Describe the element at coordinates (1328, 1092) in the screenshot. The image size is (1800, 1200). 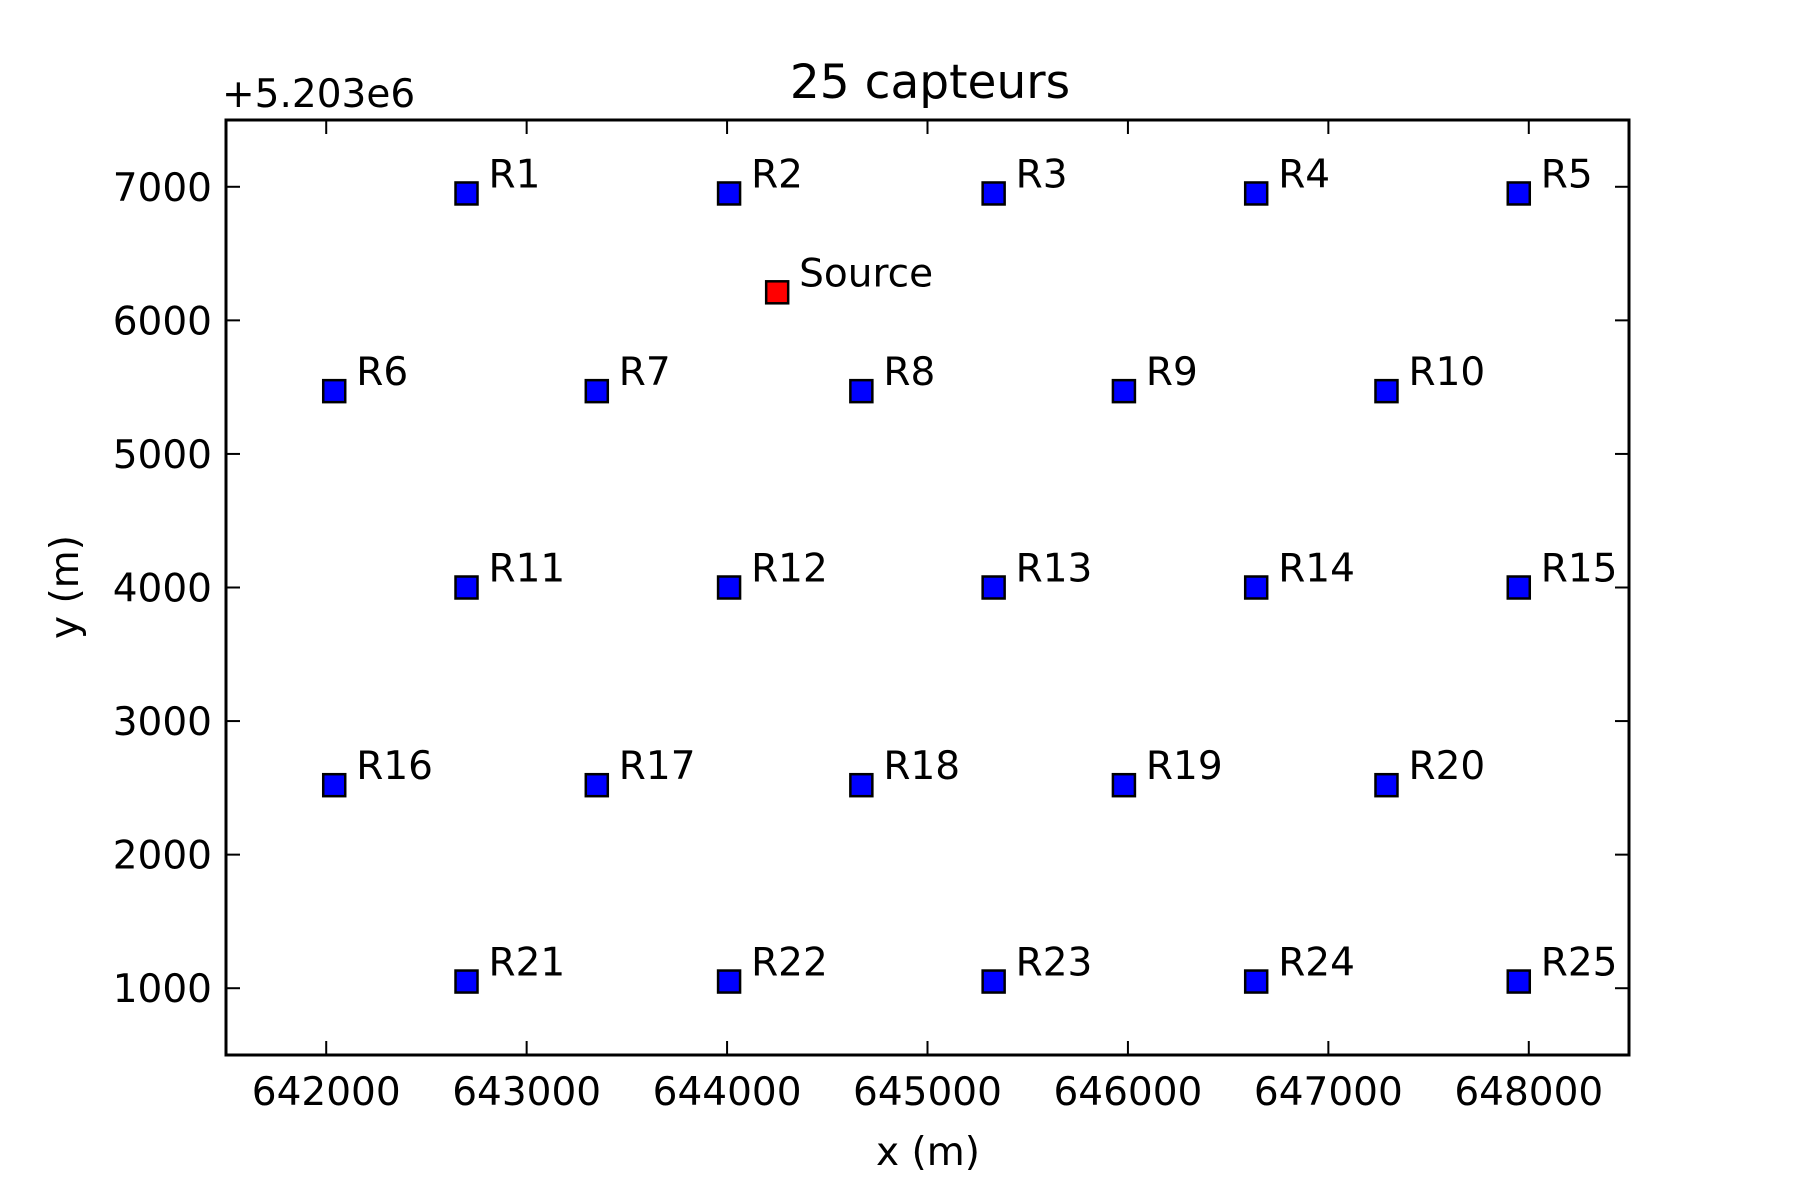
I see `x-tick-label: 647000` at that location.